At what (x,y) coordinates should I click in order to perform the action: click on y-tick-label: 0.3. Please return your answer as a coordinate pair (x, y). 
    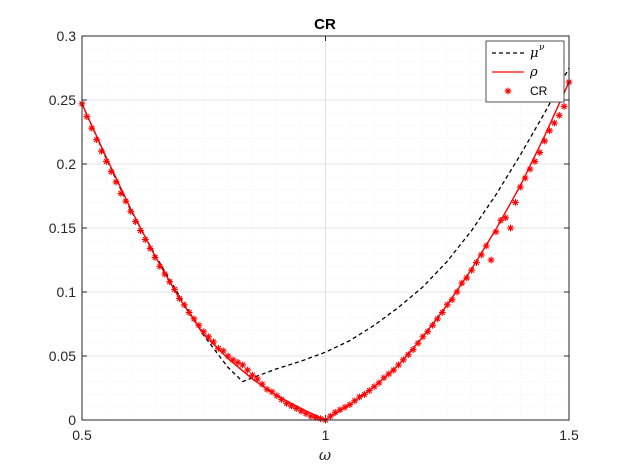
    Looking at the image, I should click on (67, 36).